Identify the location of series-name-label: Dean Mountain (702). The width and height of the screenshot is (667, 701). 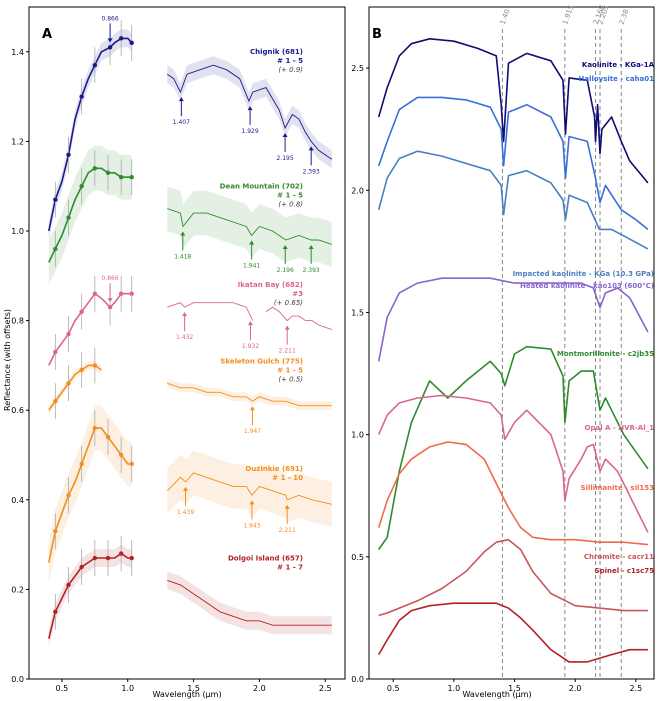
(261, 187).